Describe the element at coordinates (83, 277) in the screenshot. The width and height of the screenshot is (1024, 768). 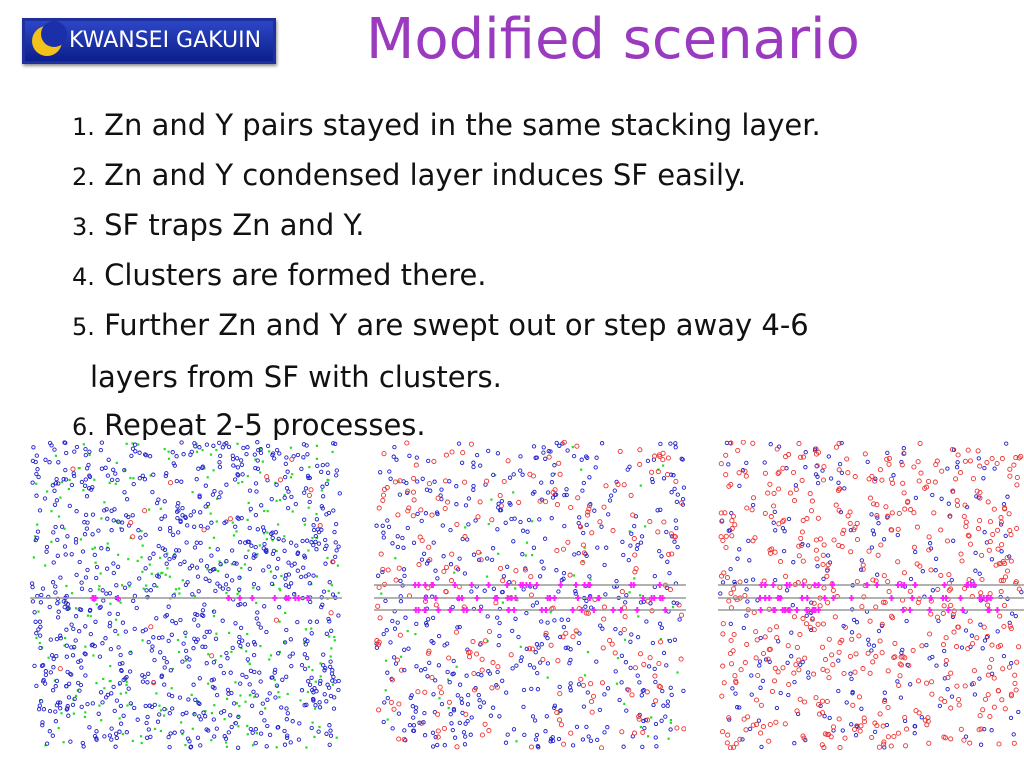
I see `item-number: 4.` at that location.